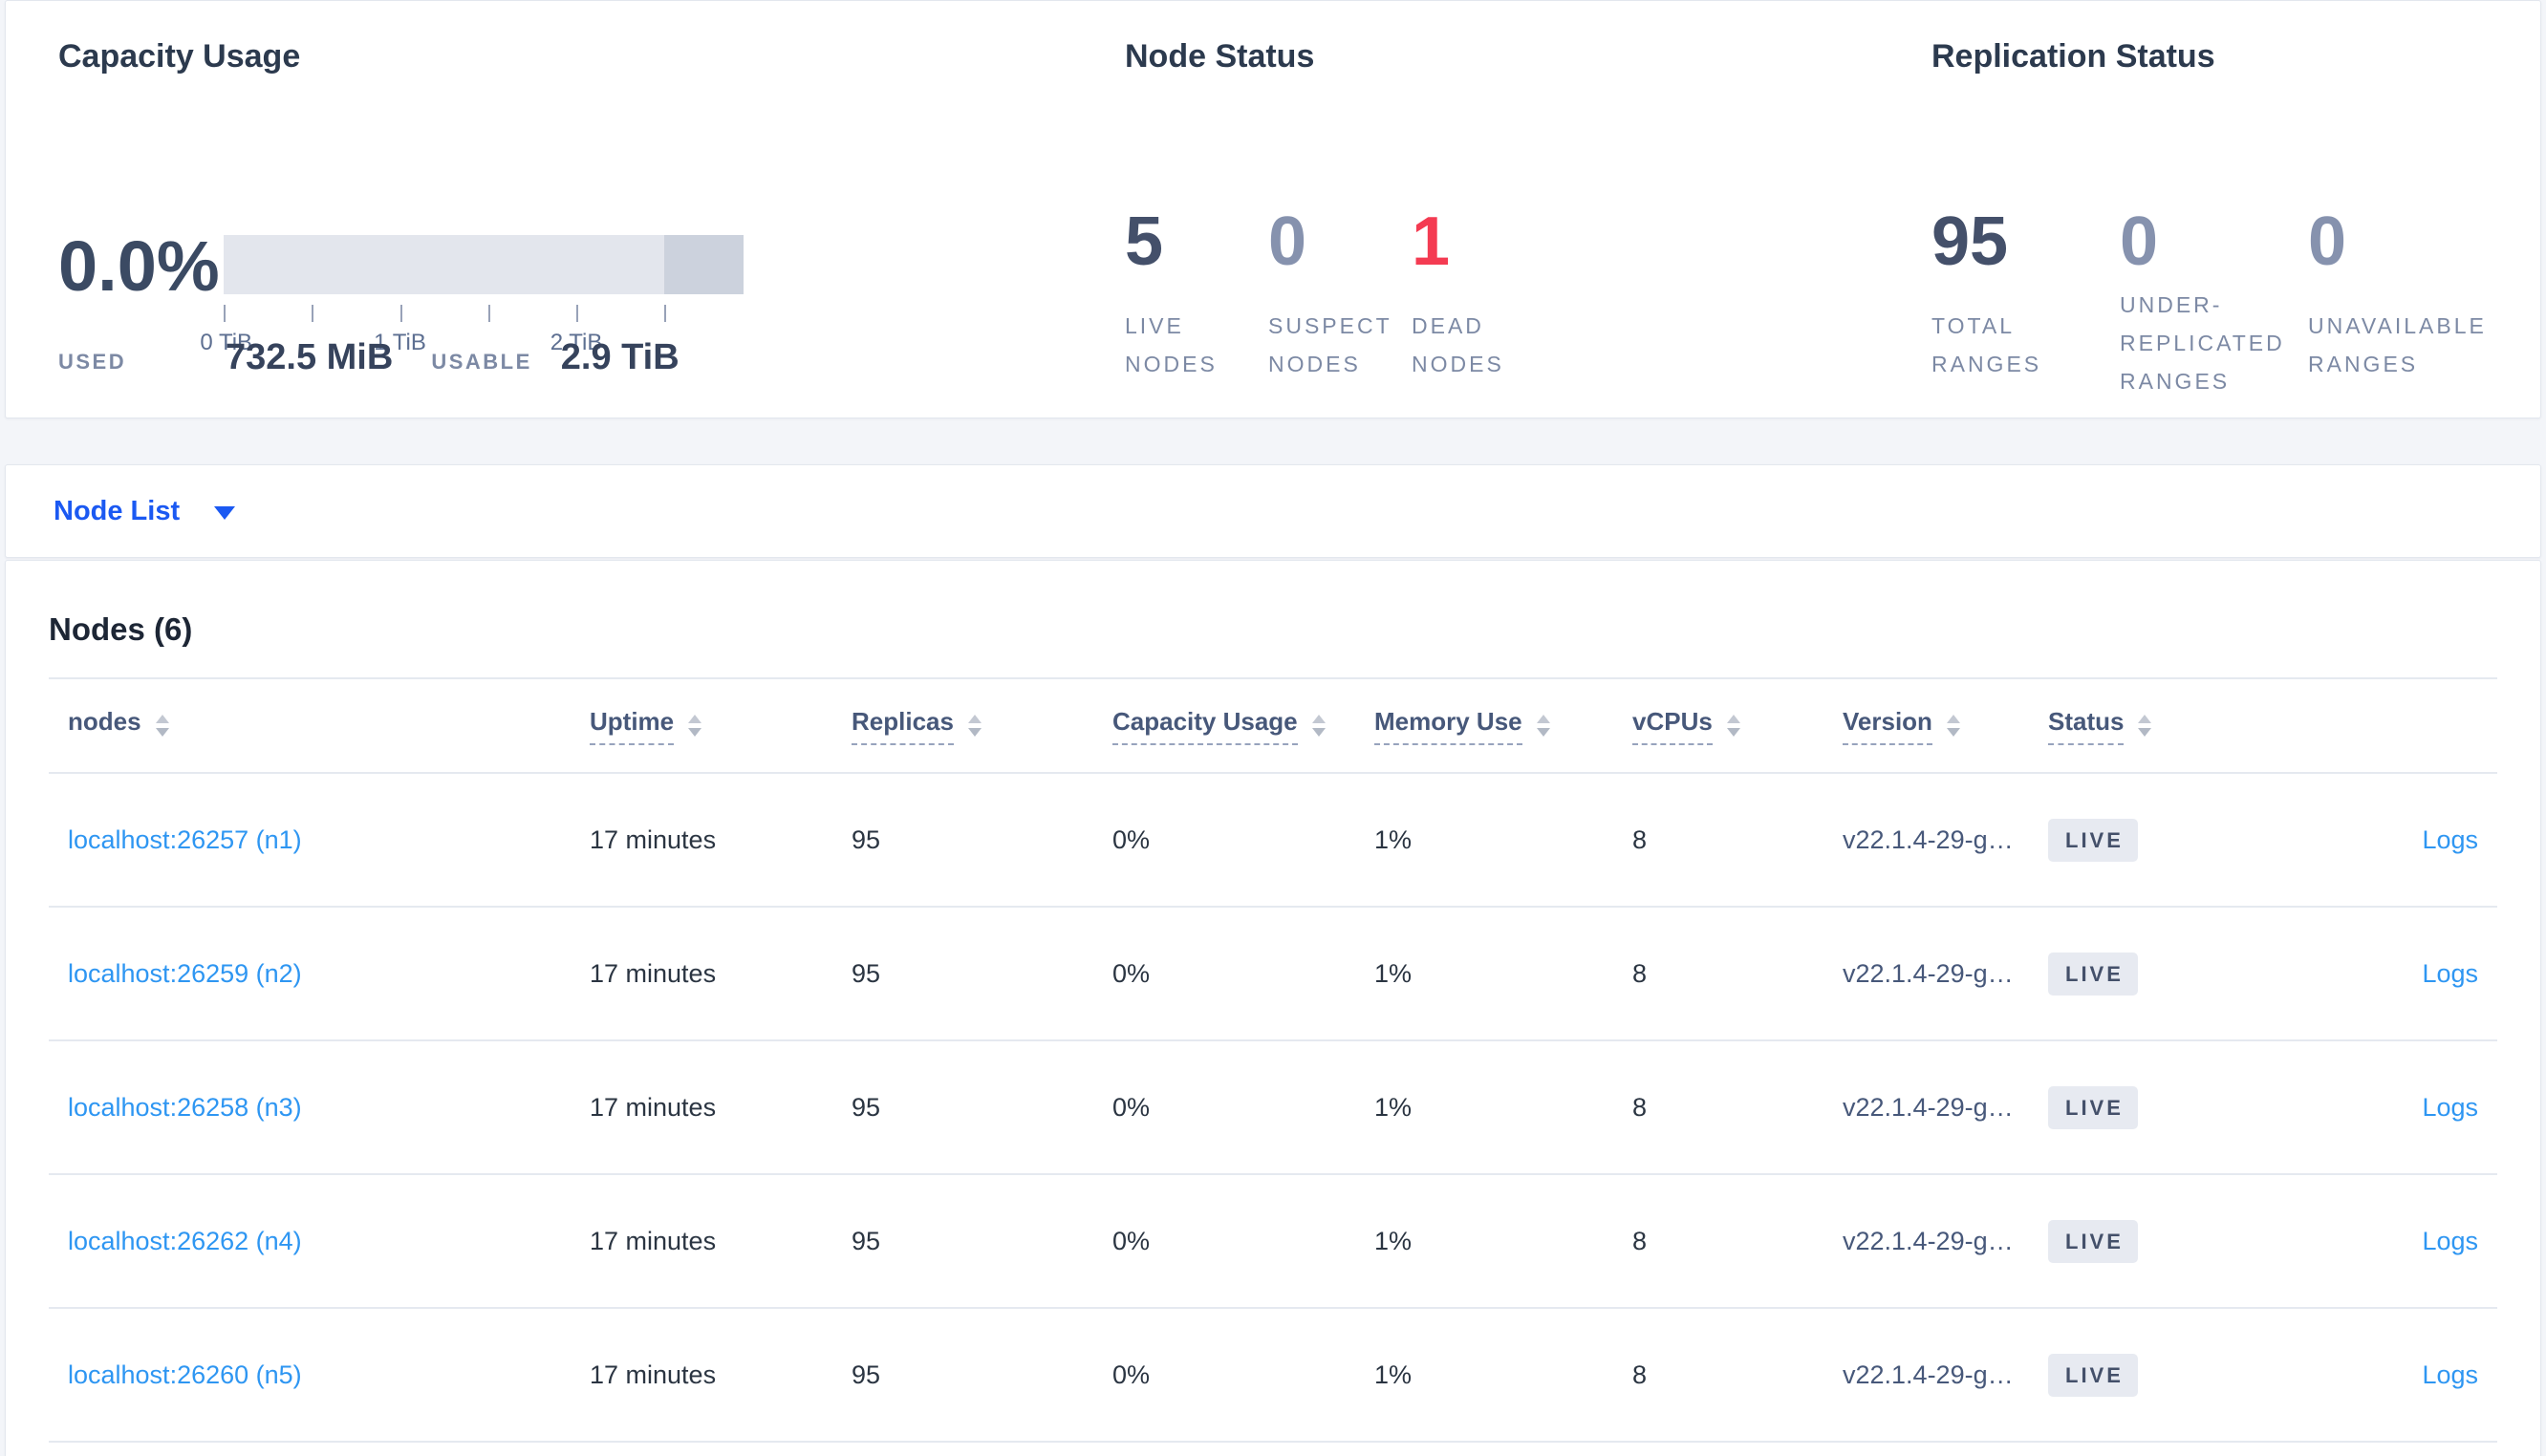 The height and width of the screenshot is (1456, 2546). What do you see at coordinates (185, 1107) in the screenshot?
I see `node-link: localhost:26258 (n3)` at bounding box center [185, 1107].